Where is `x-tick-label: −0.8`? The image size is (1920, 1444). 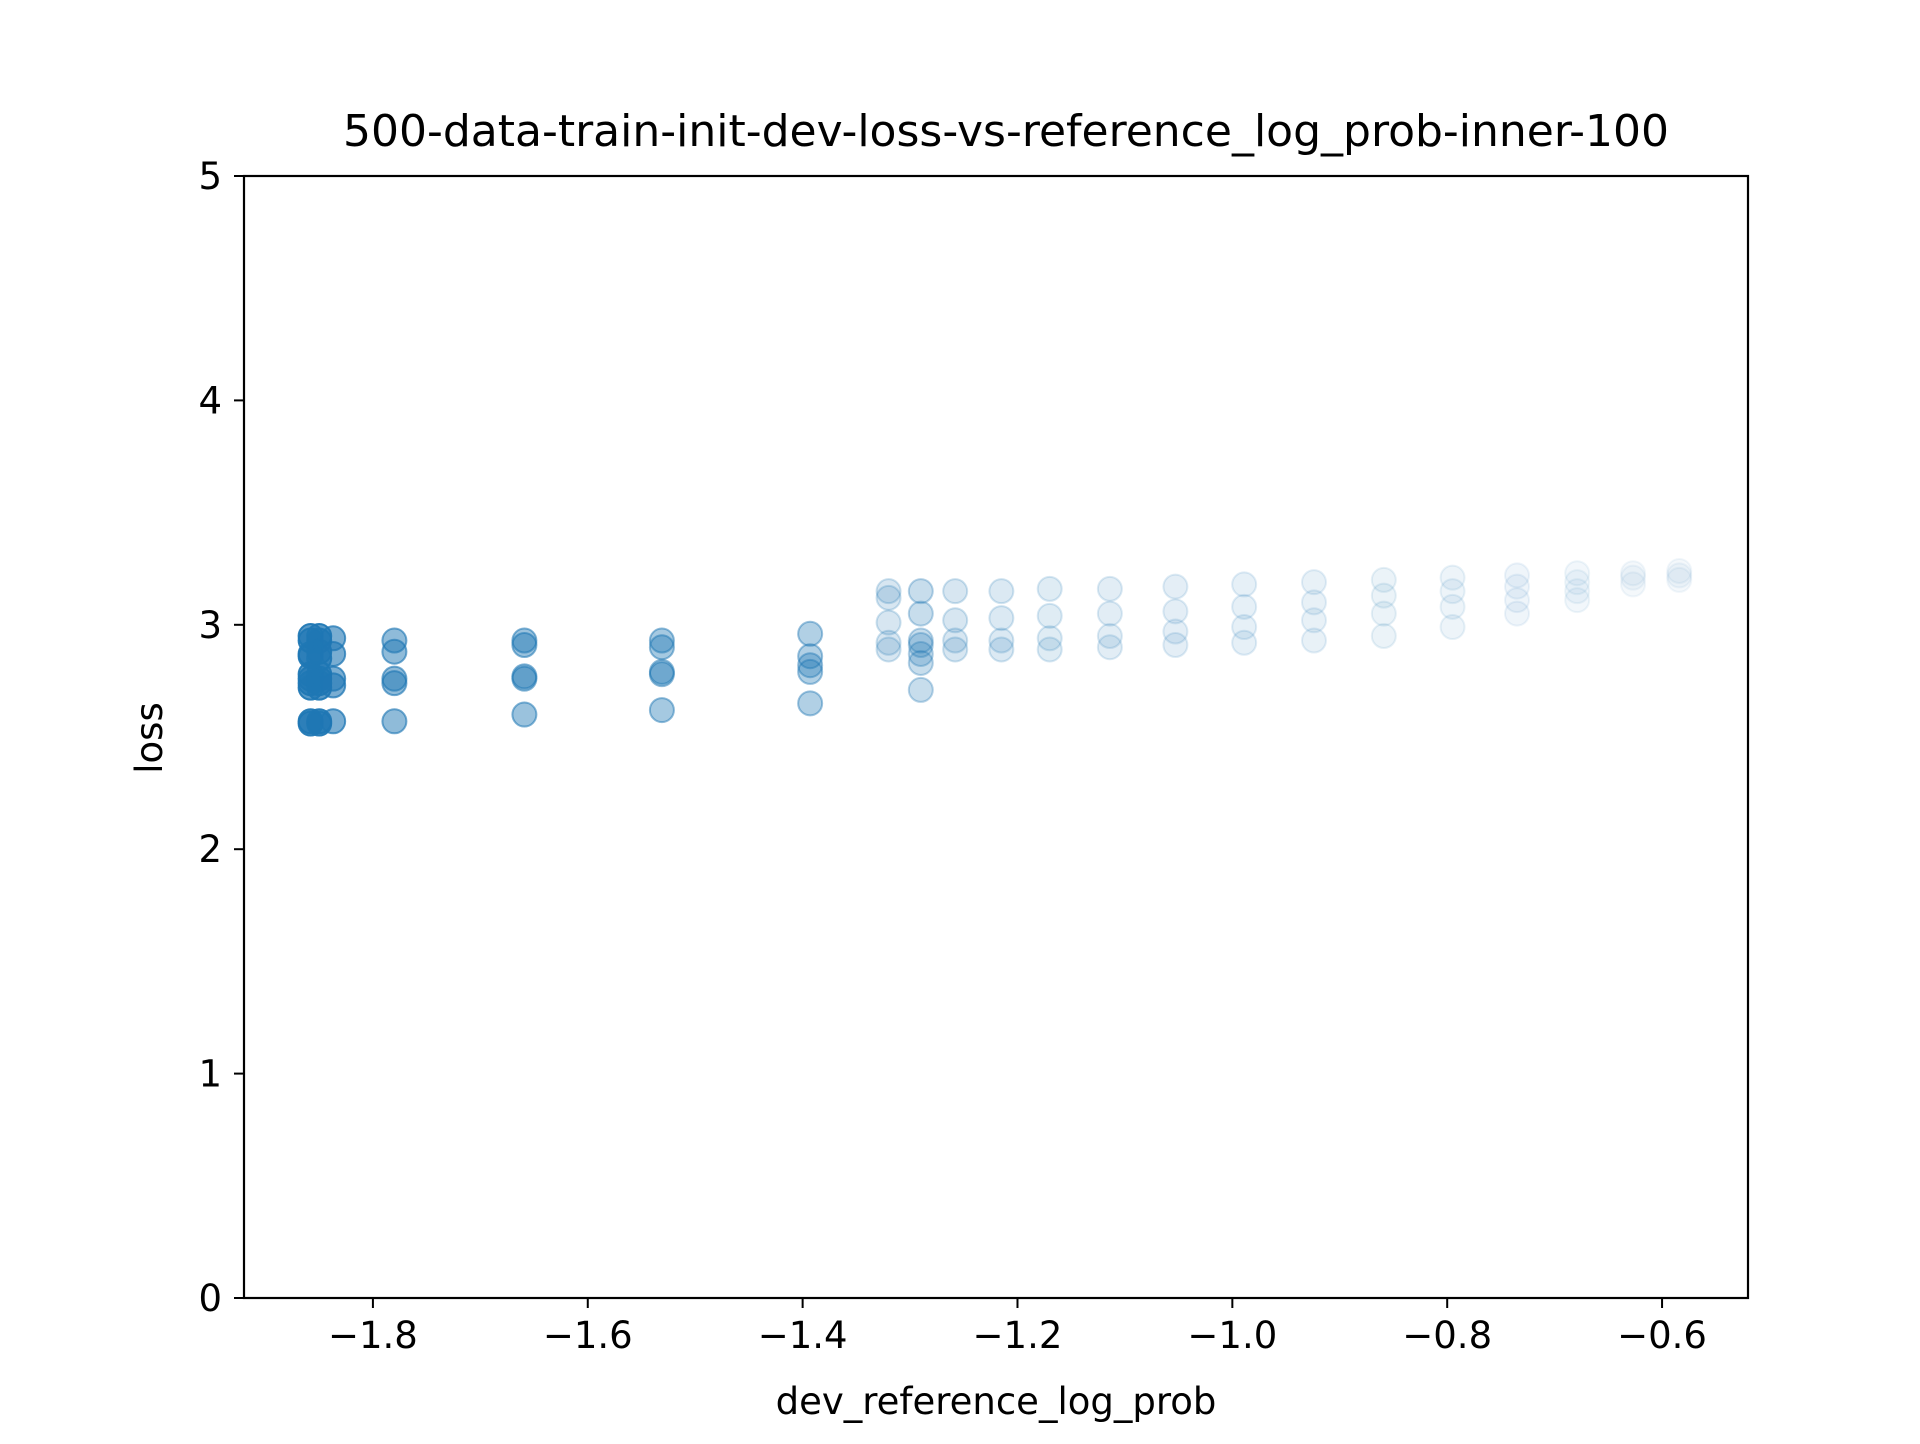 x-tick-label: −0.8 is located at coordinates (1447, 1335).